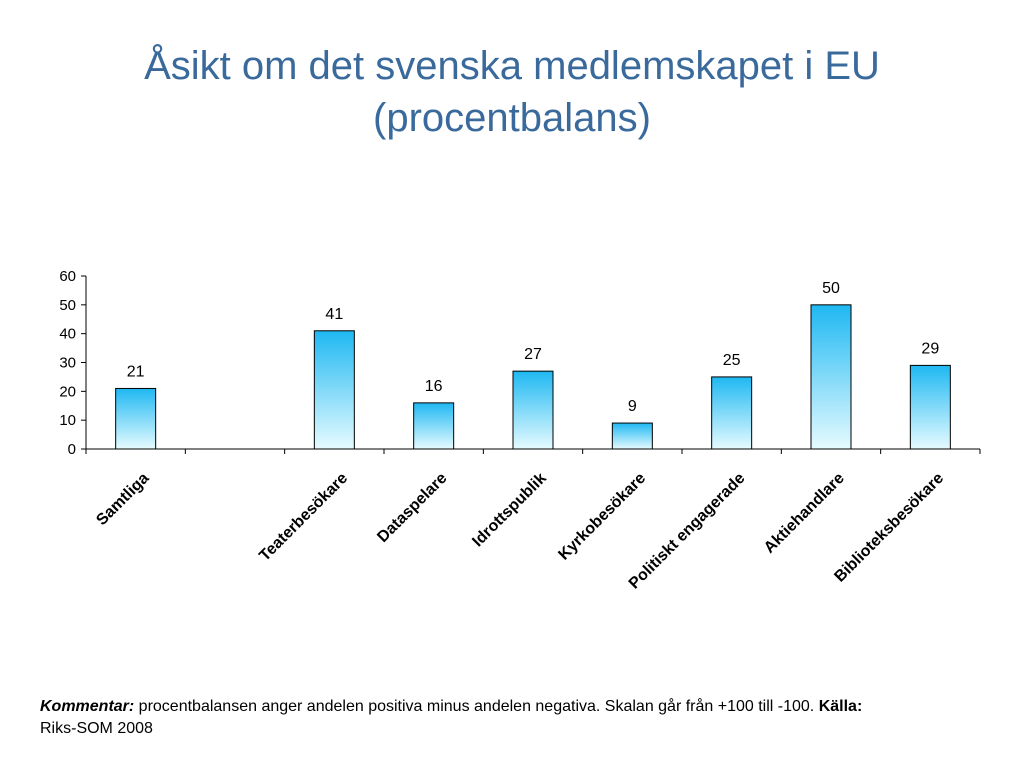 Image resolution: width=1024 pixels, height=768 pixels. Describe the element at coordinates (512, 66) in the screenshot. I see `title-line-1: Åsikt om det svenska medlemskapet i EU` at that location.